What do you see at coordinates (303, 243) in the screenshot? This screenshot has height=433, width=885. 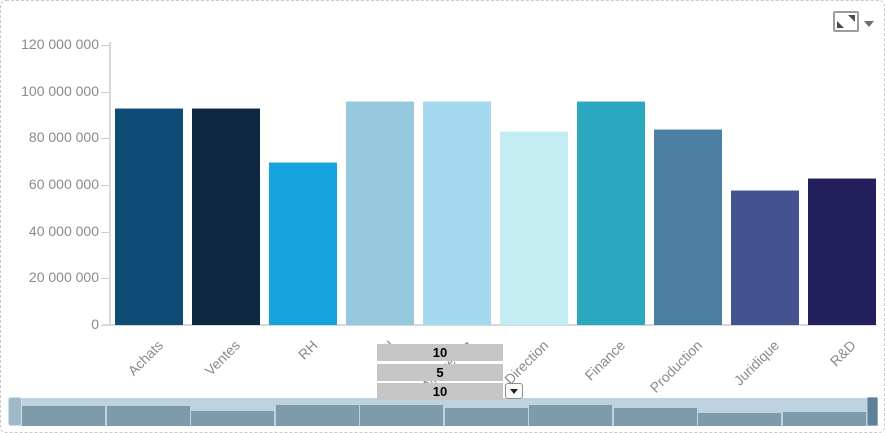 I see `bar-rh` at bounding box center [303, 243].